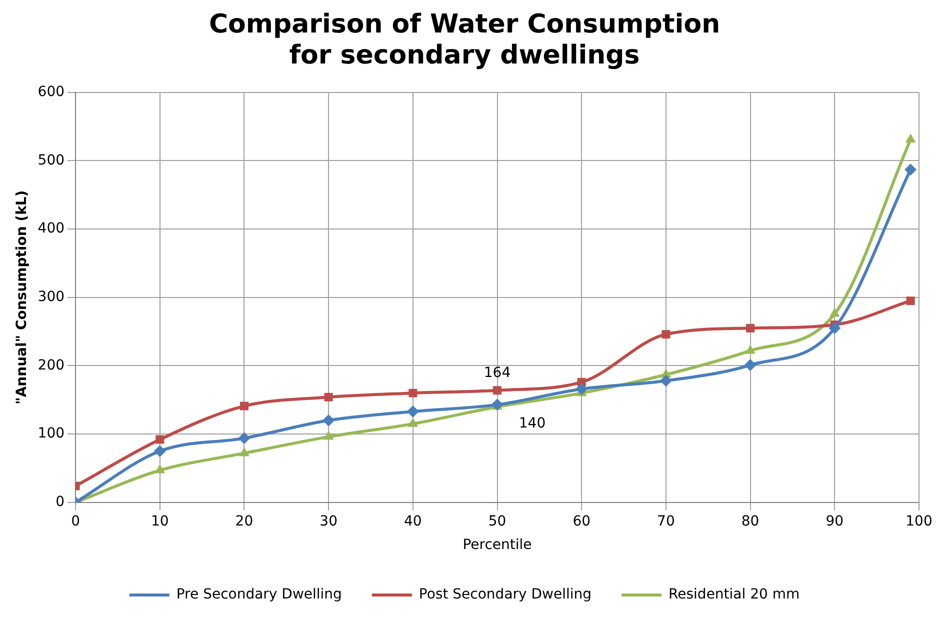 The image size is (939, 617). What do you see at coordinates (464, 40) in the screenshot?
I see `chart-title: Comparison of Water Consumption for secondary dwellings` at bounding box center [464, 40].